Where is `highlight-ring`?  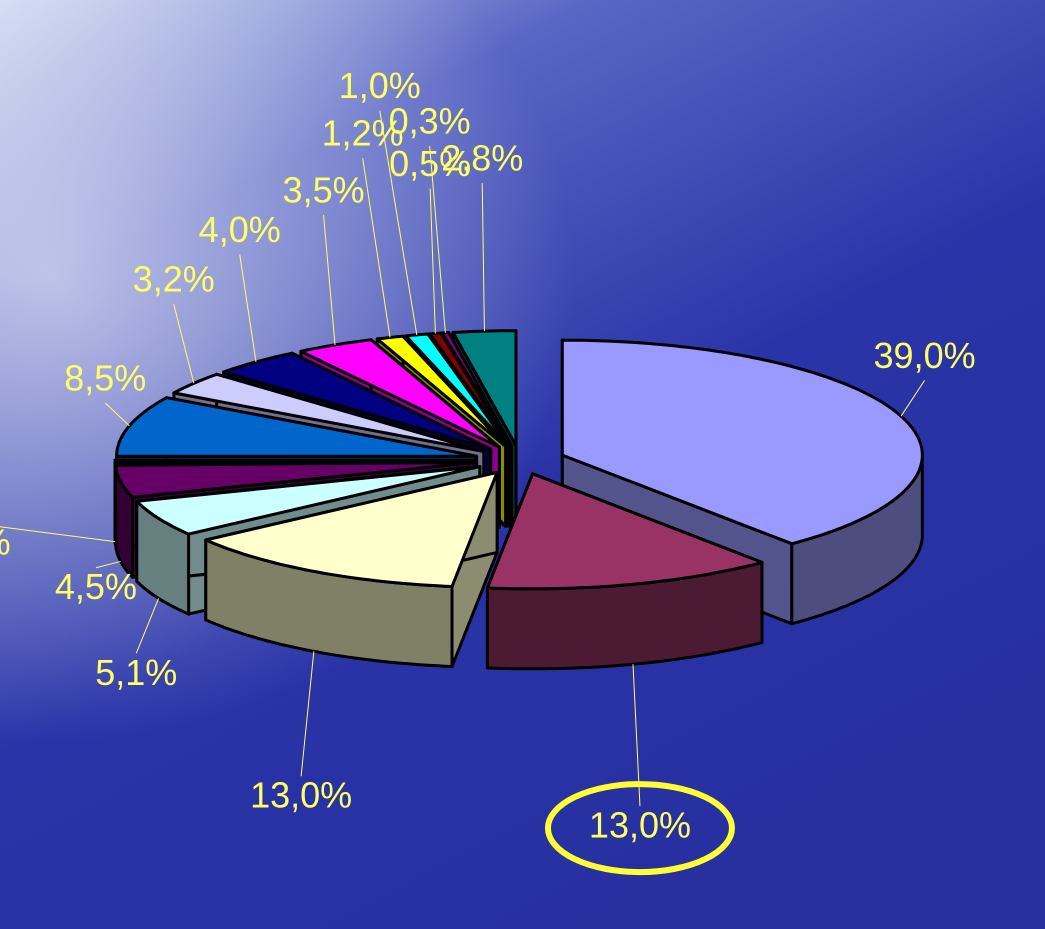 highlight-ring is located at coordinates (639, 828).